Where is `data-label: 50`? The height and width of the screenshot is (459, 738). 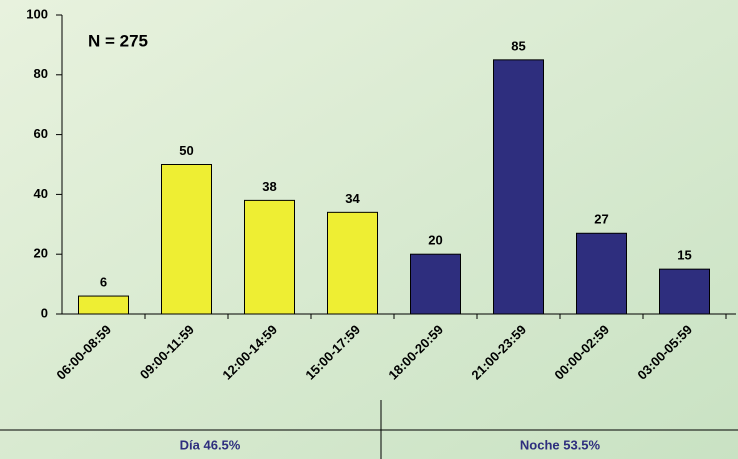
data-label: 50 is located at coordinates (186, 150).